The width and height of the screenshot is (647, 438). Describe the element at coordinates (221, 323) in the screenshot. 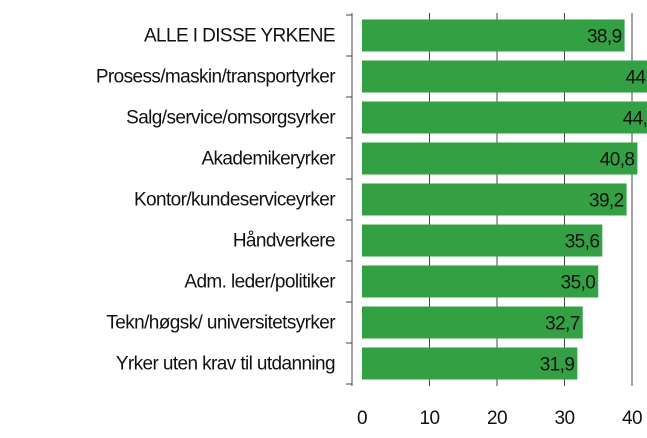

I see `category-label: Tekn/høgsk/ universitetsyrker` at that location.